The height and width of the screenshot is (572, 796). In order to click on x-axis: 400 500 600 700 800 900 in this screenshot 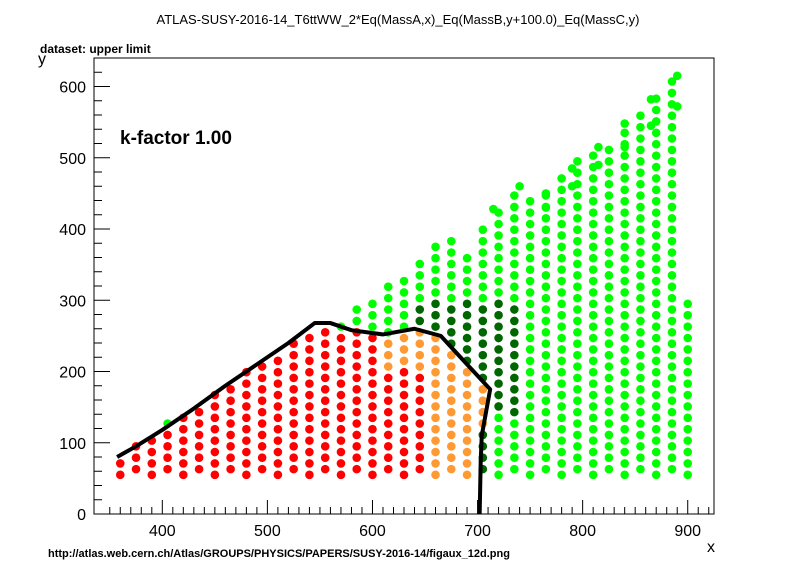, I will do `click(409, 520)`.